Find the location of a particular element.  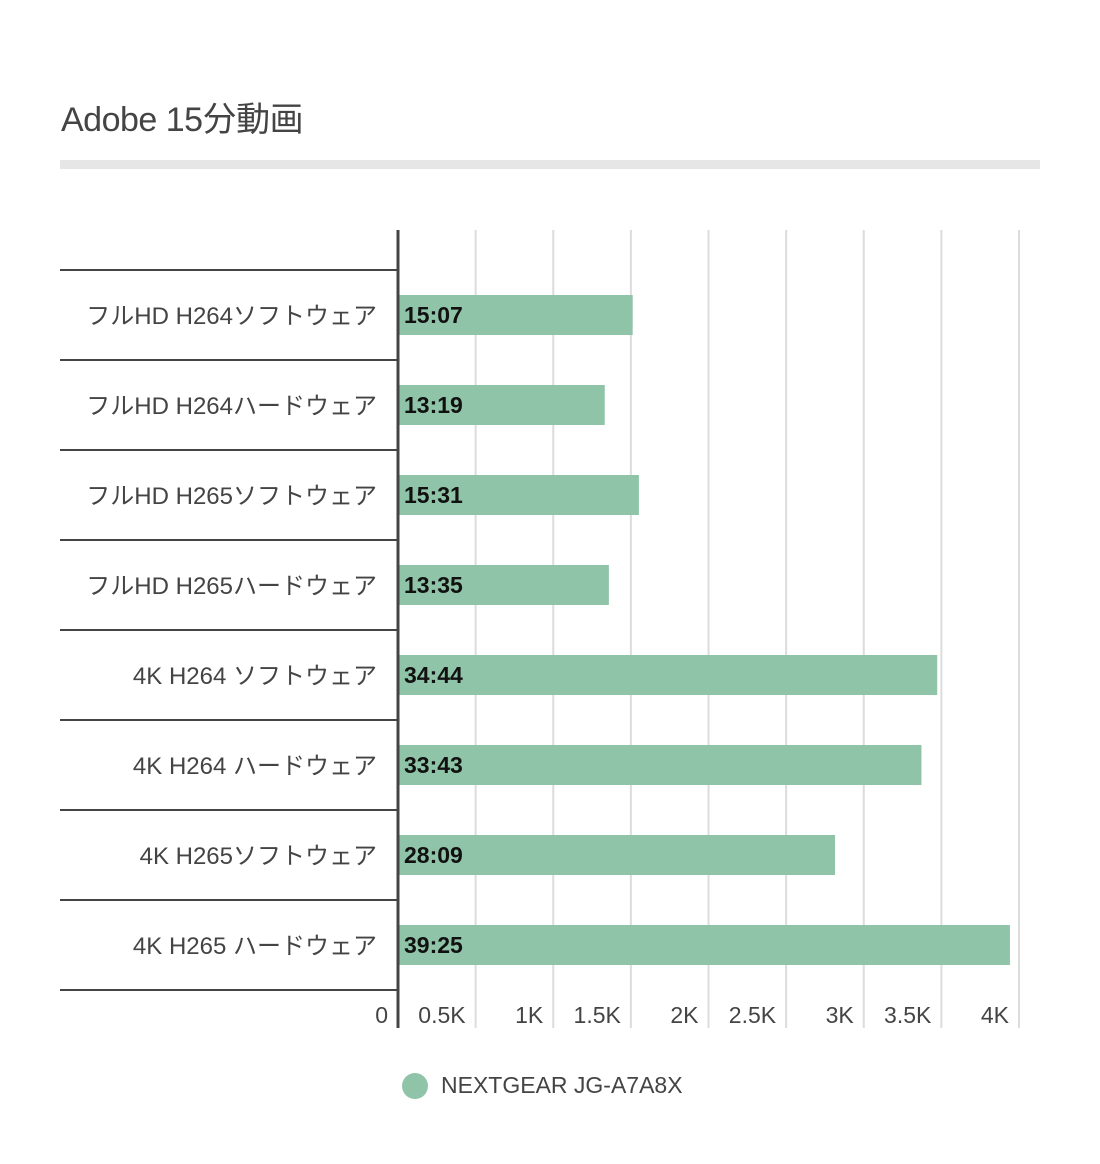

legend-label: NEXTGEAR JG-A7A8X is located at coordinates (562, 1085).